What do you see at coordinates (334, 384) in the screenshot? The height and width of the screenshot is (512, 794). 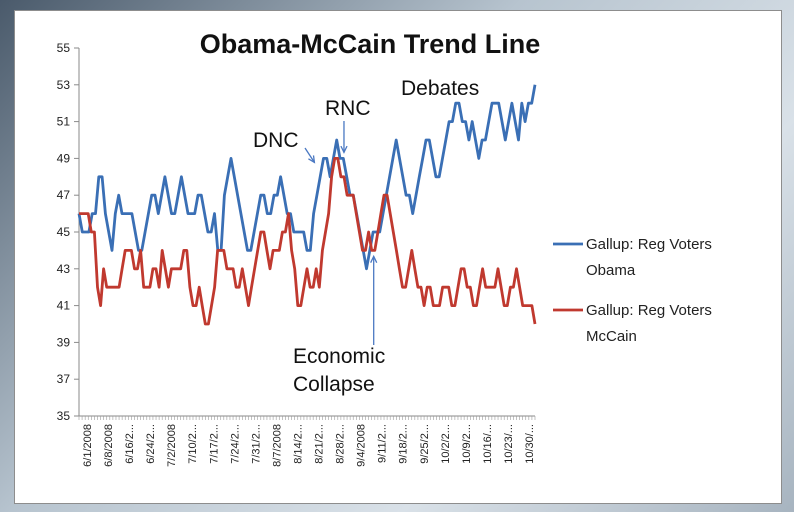 I see `annotation-collapse: Collapse` at bounding box center [334, 384].